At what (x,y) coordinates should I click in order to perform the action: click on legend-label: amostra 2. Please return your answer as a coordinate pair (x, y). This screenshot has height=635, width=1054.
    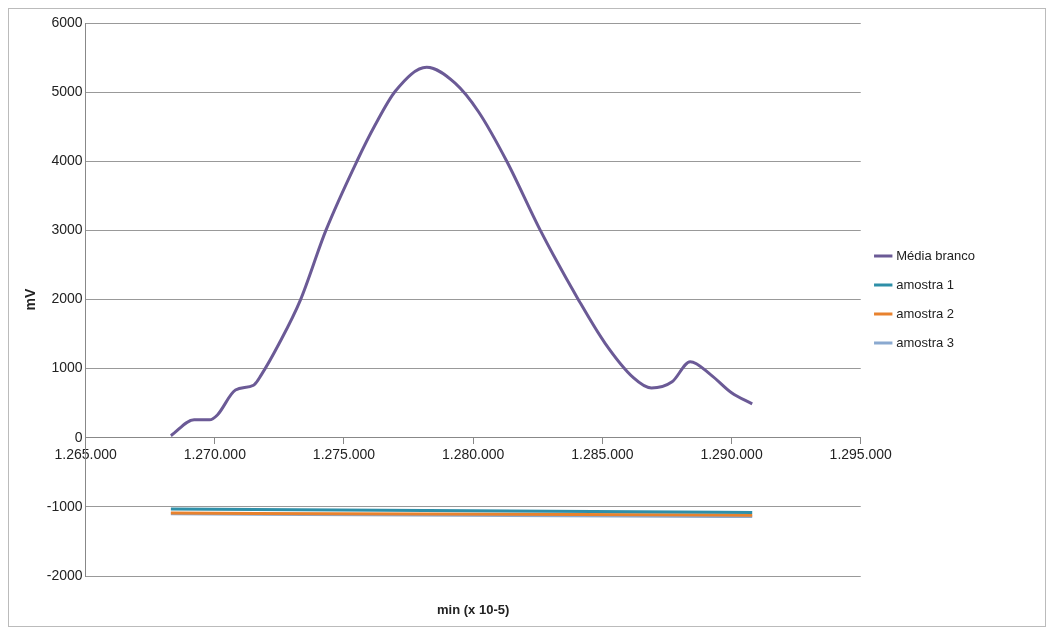
    Looking at the image, I should click on (925, 313).